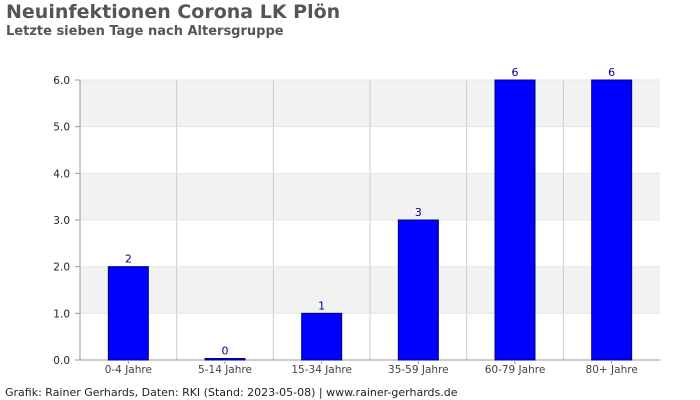  What do you see at coordinates (145, 31) in the screenshot?
I see `chart-subtitle: Letzte sieben Tage nach Altersgruppe` at bounding box center [145, 31].